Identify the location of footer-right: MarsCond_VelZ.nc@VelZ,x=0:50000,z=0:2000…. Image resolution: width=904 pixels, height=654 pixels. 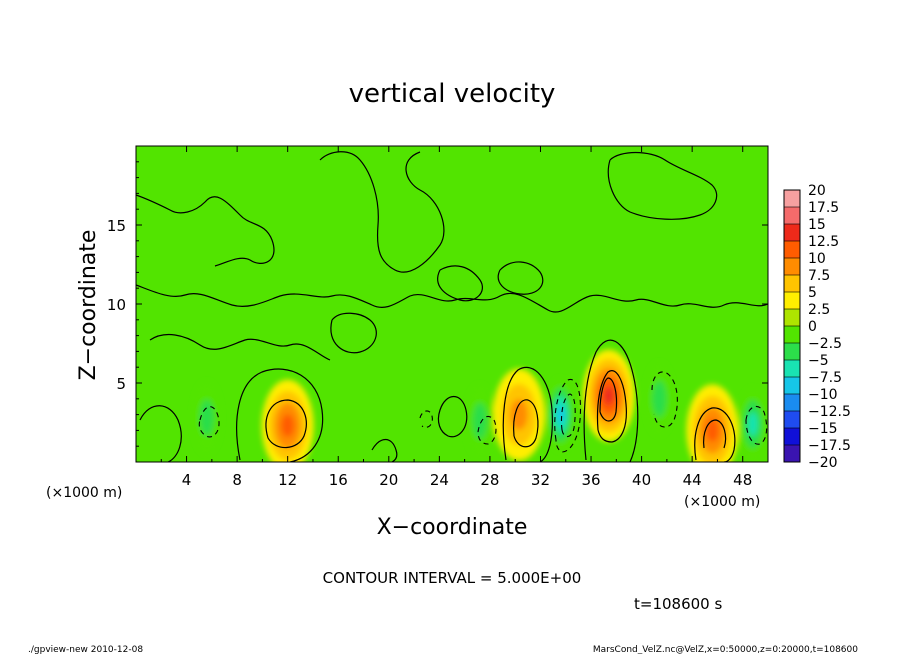
(725, 649).